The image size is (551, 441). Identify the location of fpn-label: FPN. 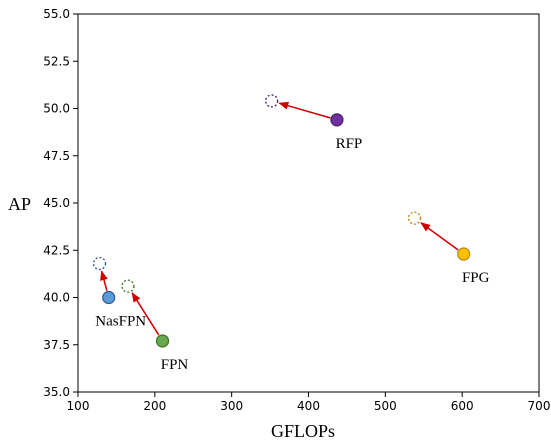
(175, 365).